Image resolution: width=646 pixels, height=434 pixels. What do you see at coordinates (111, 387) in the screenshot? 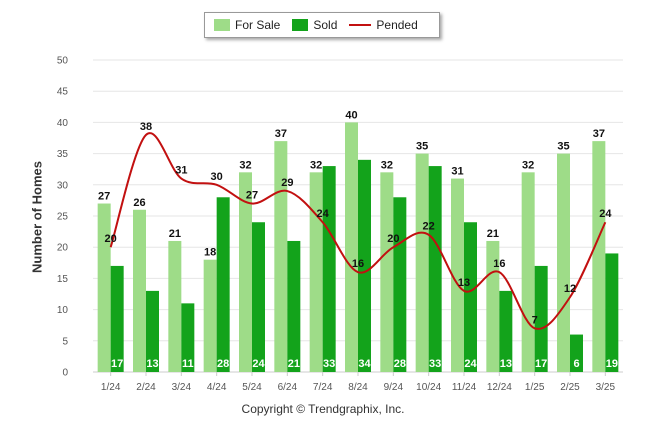
I see `x-tick-label: 1/24` at bounding box center [111, 387].